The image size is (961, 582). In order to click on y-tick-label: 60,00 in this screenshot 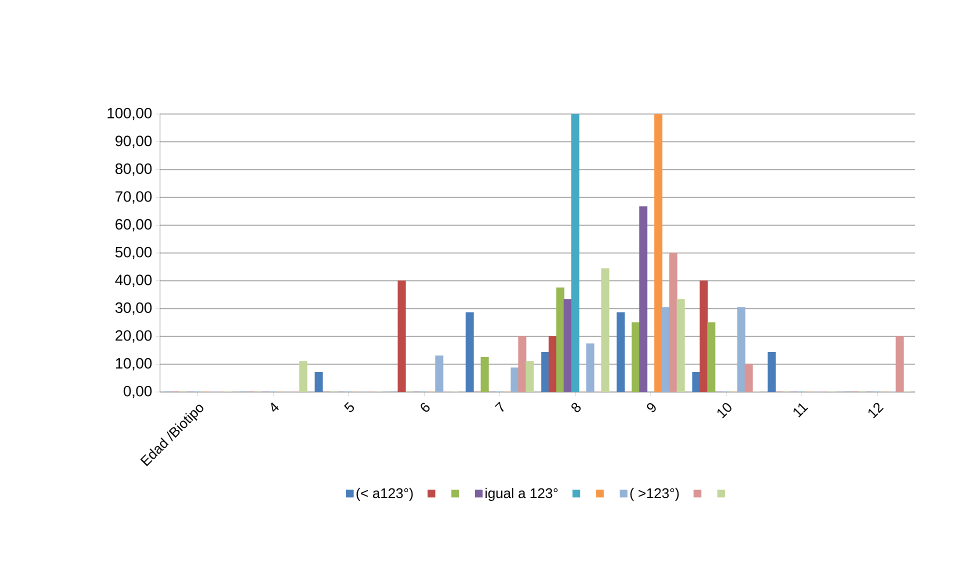, I will do `click(134, 225)`.